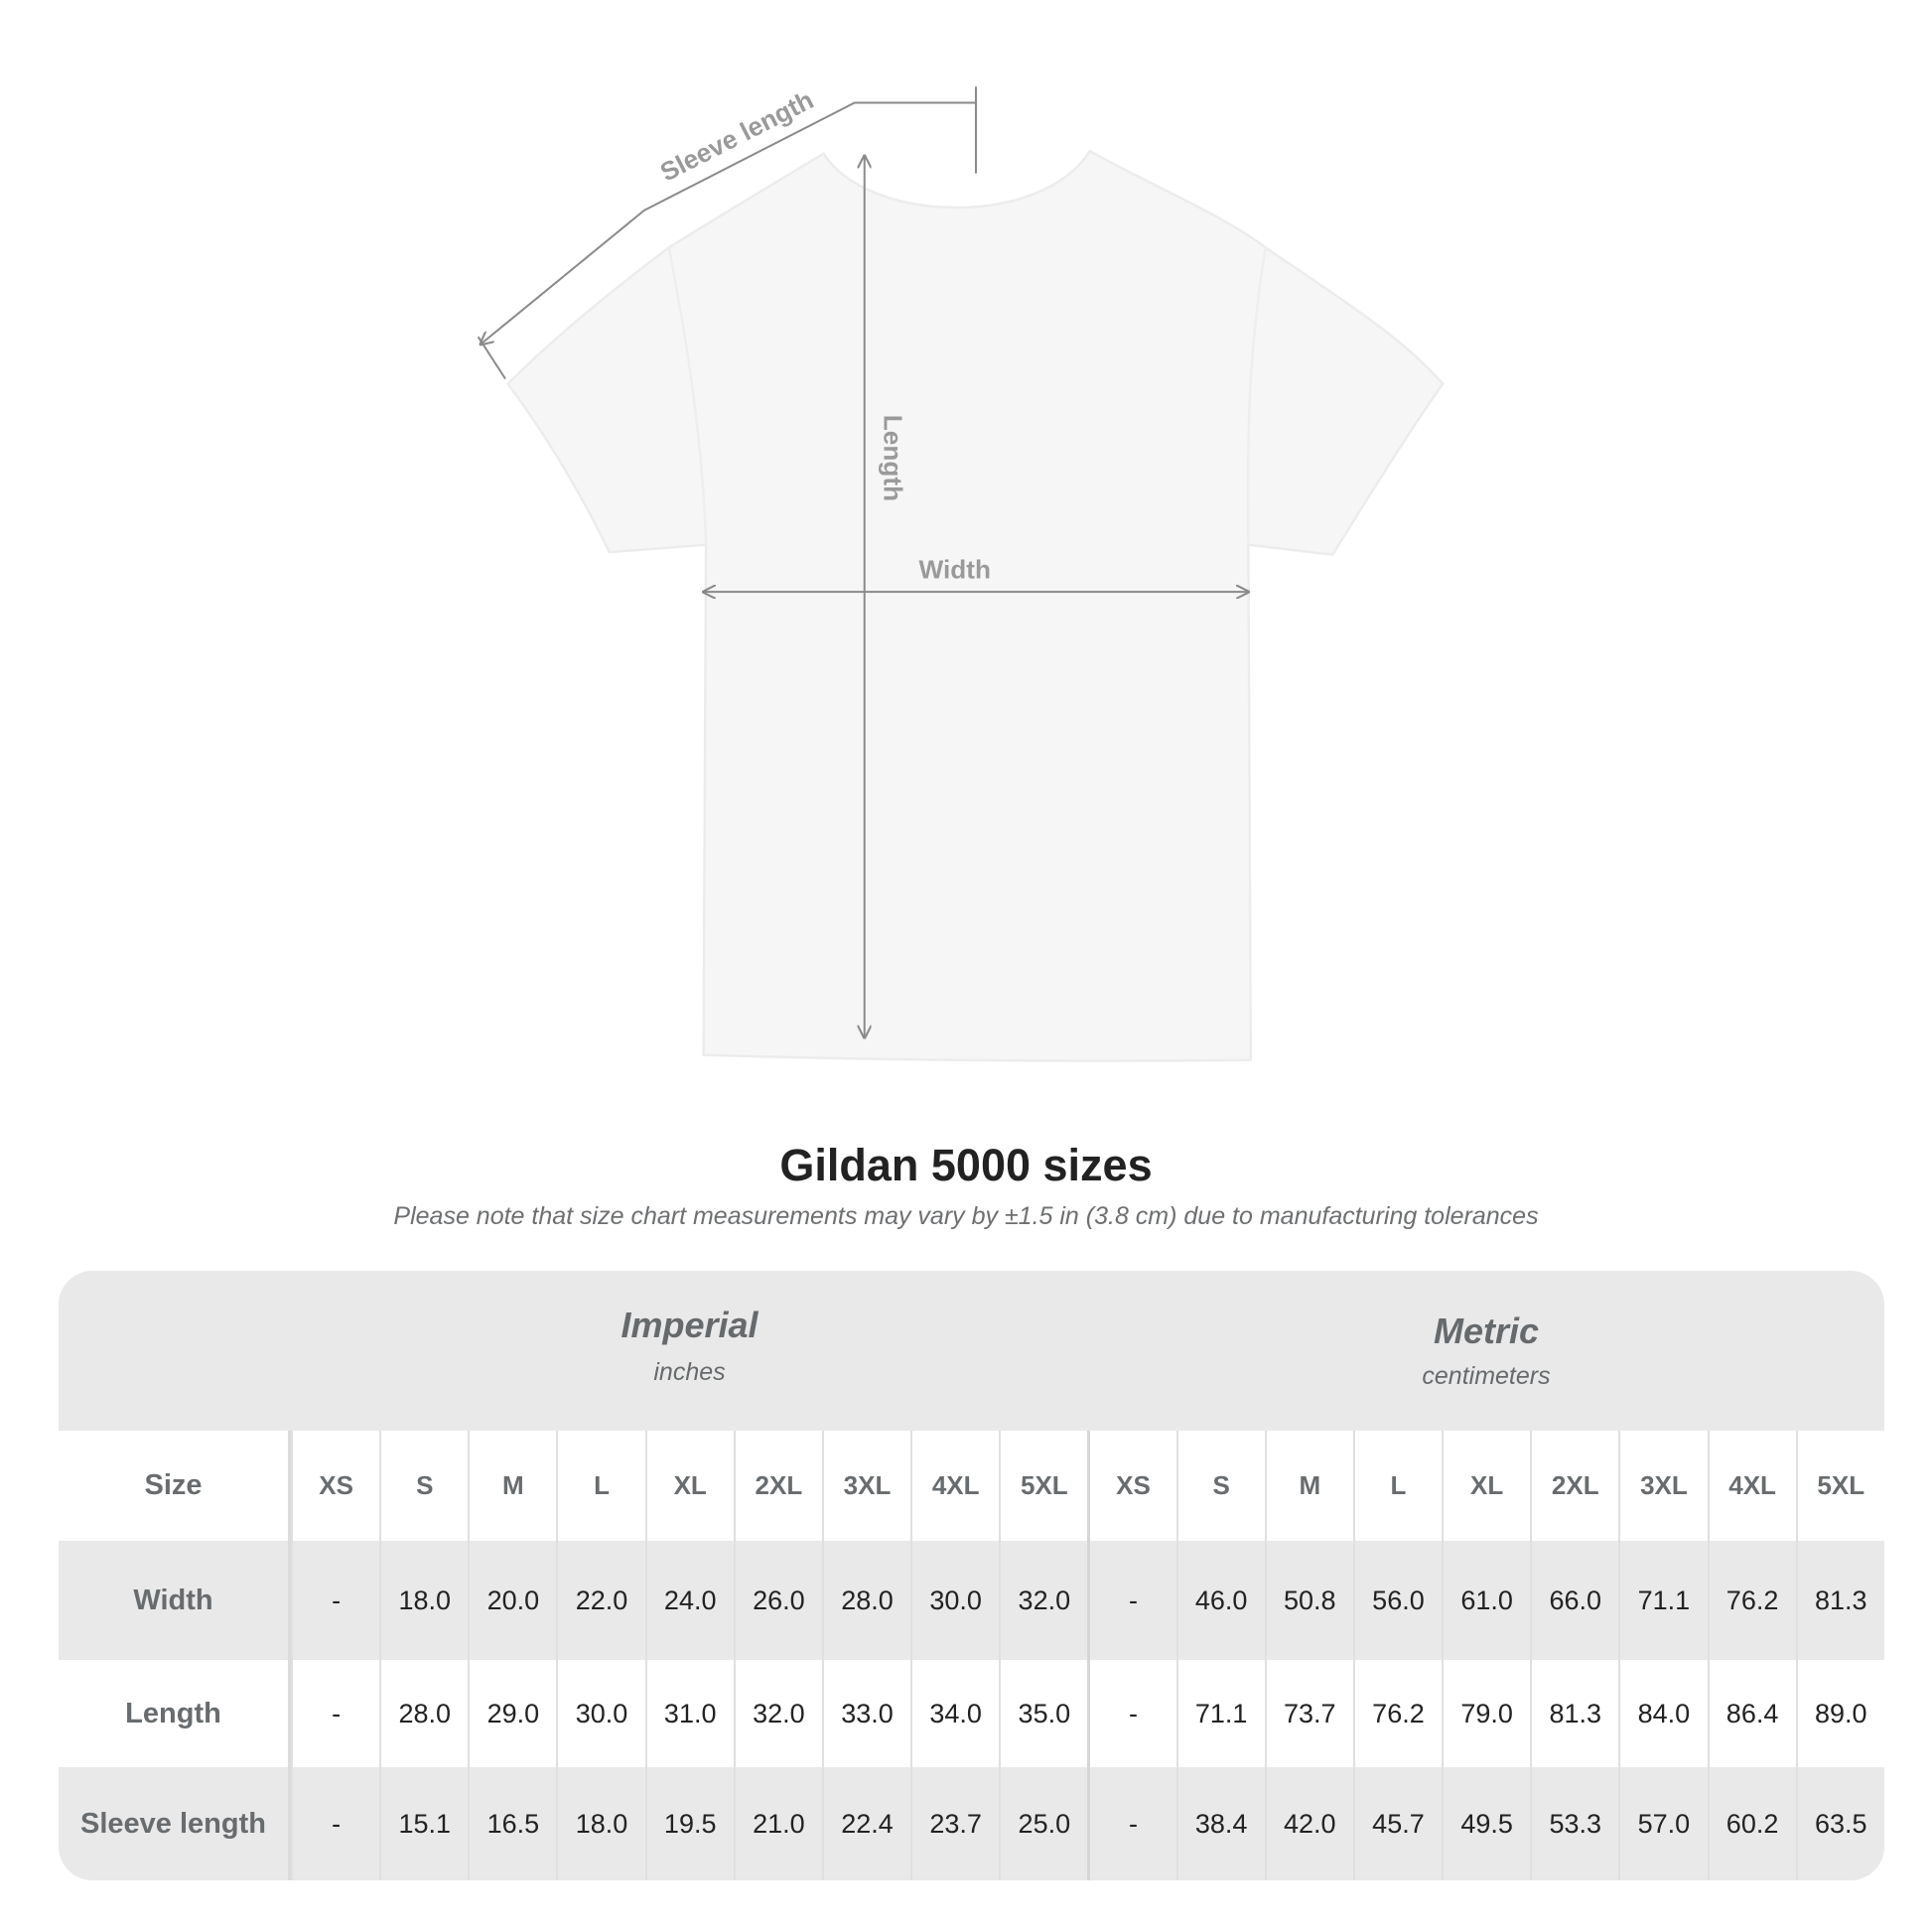  What do you see at coordinates (689, 1600) in the screenshot?
I see `value-cell-imperial: 24.0` at bounding box center [689, 1600].